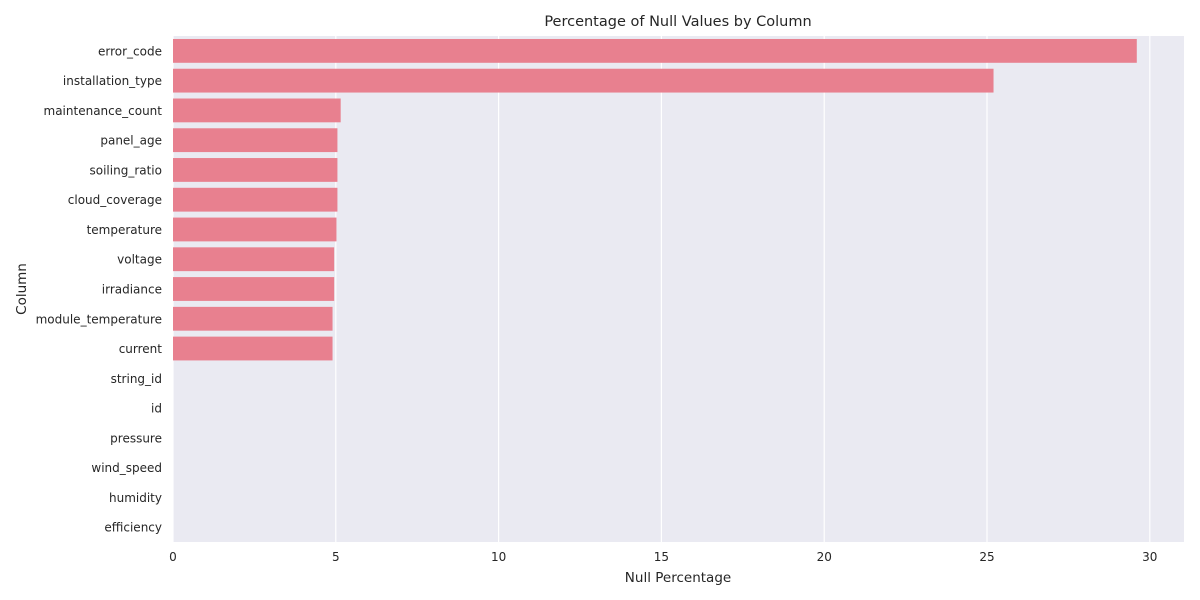 Image resolution: width=1200 pixels, height=600 pixels. Describe the element at coordinates (139, 260) in the screenshot. I see `y-tick-label: voltage` at that location.